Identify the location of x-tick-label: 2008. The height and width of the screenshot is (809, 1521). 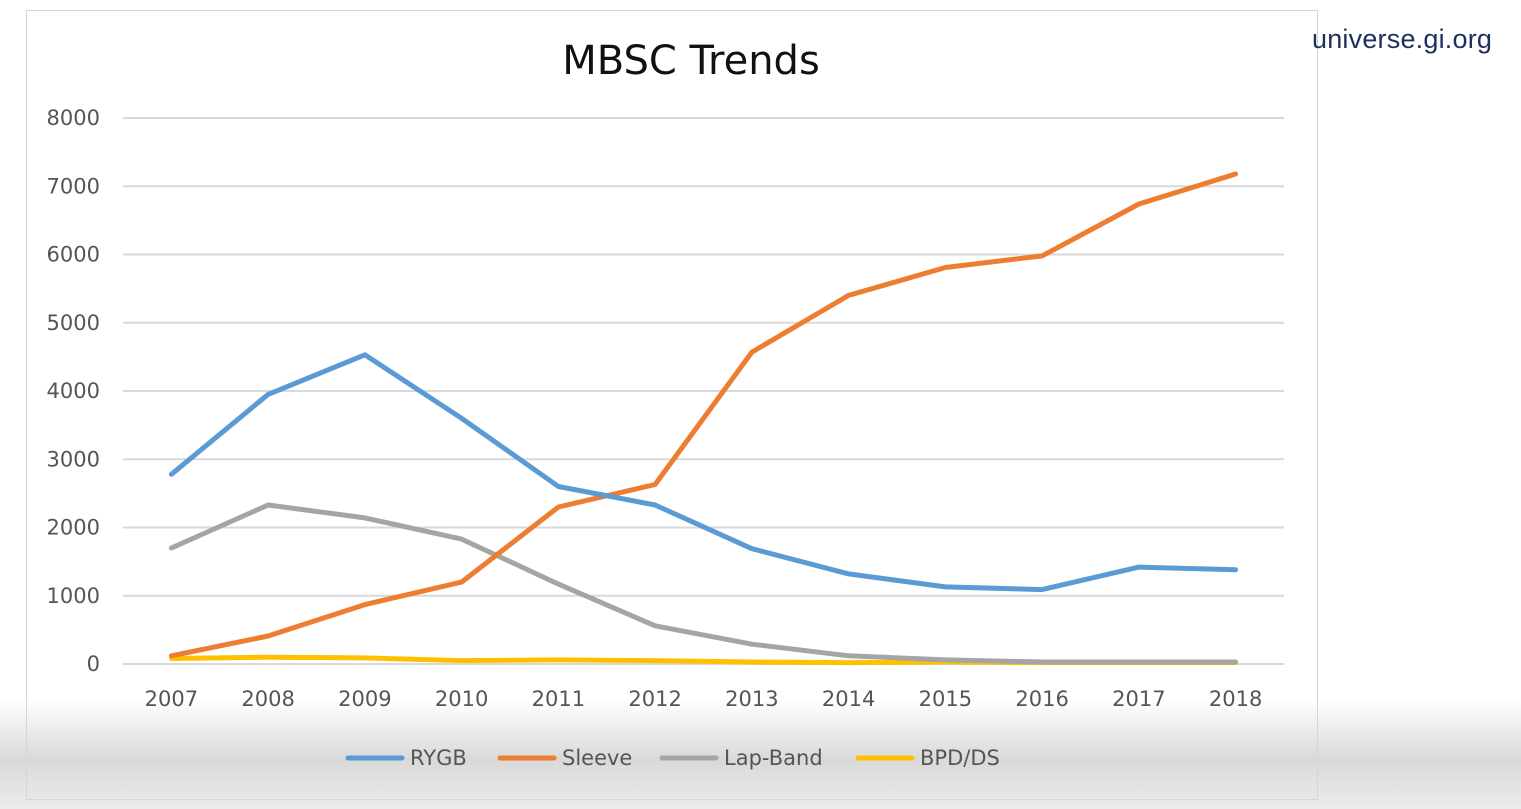
(267, 699).